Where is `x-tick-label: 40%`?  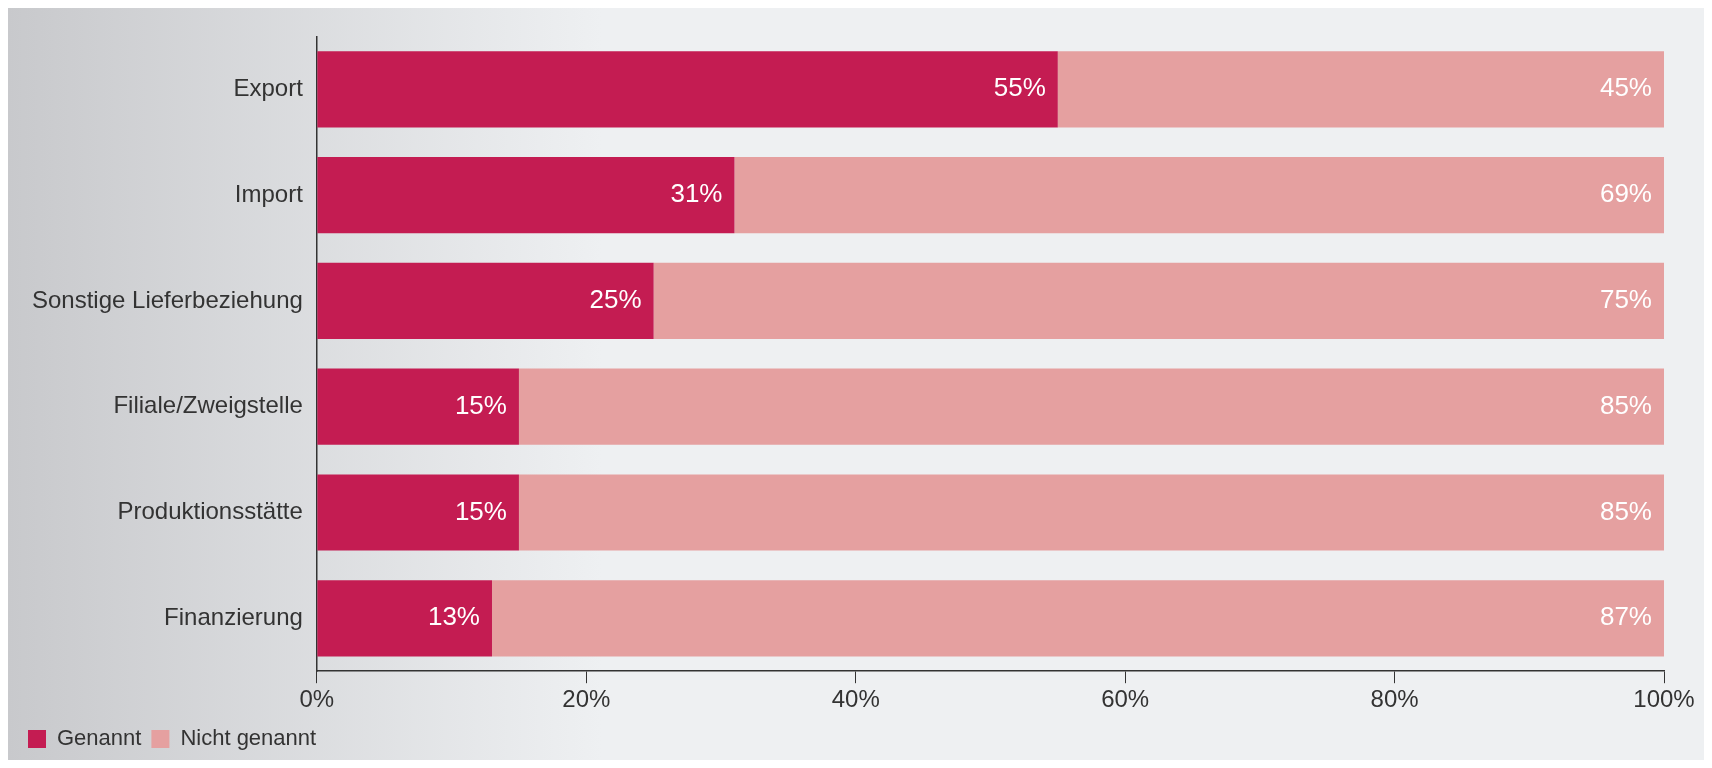 x-tick-label: 40% is located at coordinates (855, 699).